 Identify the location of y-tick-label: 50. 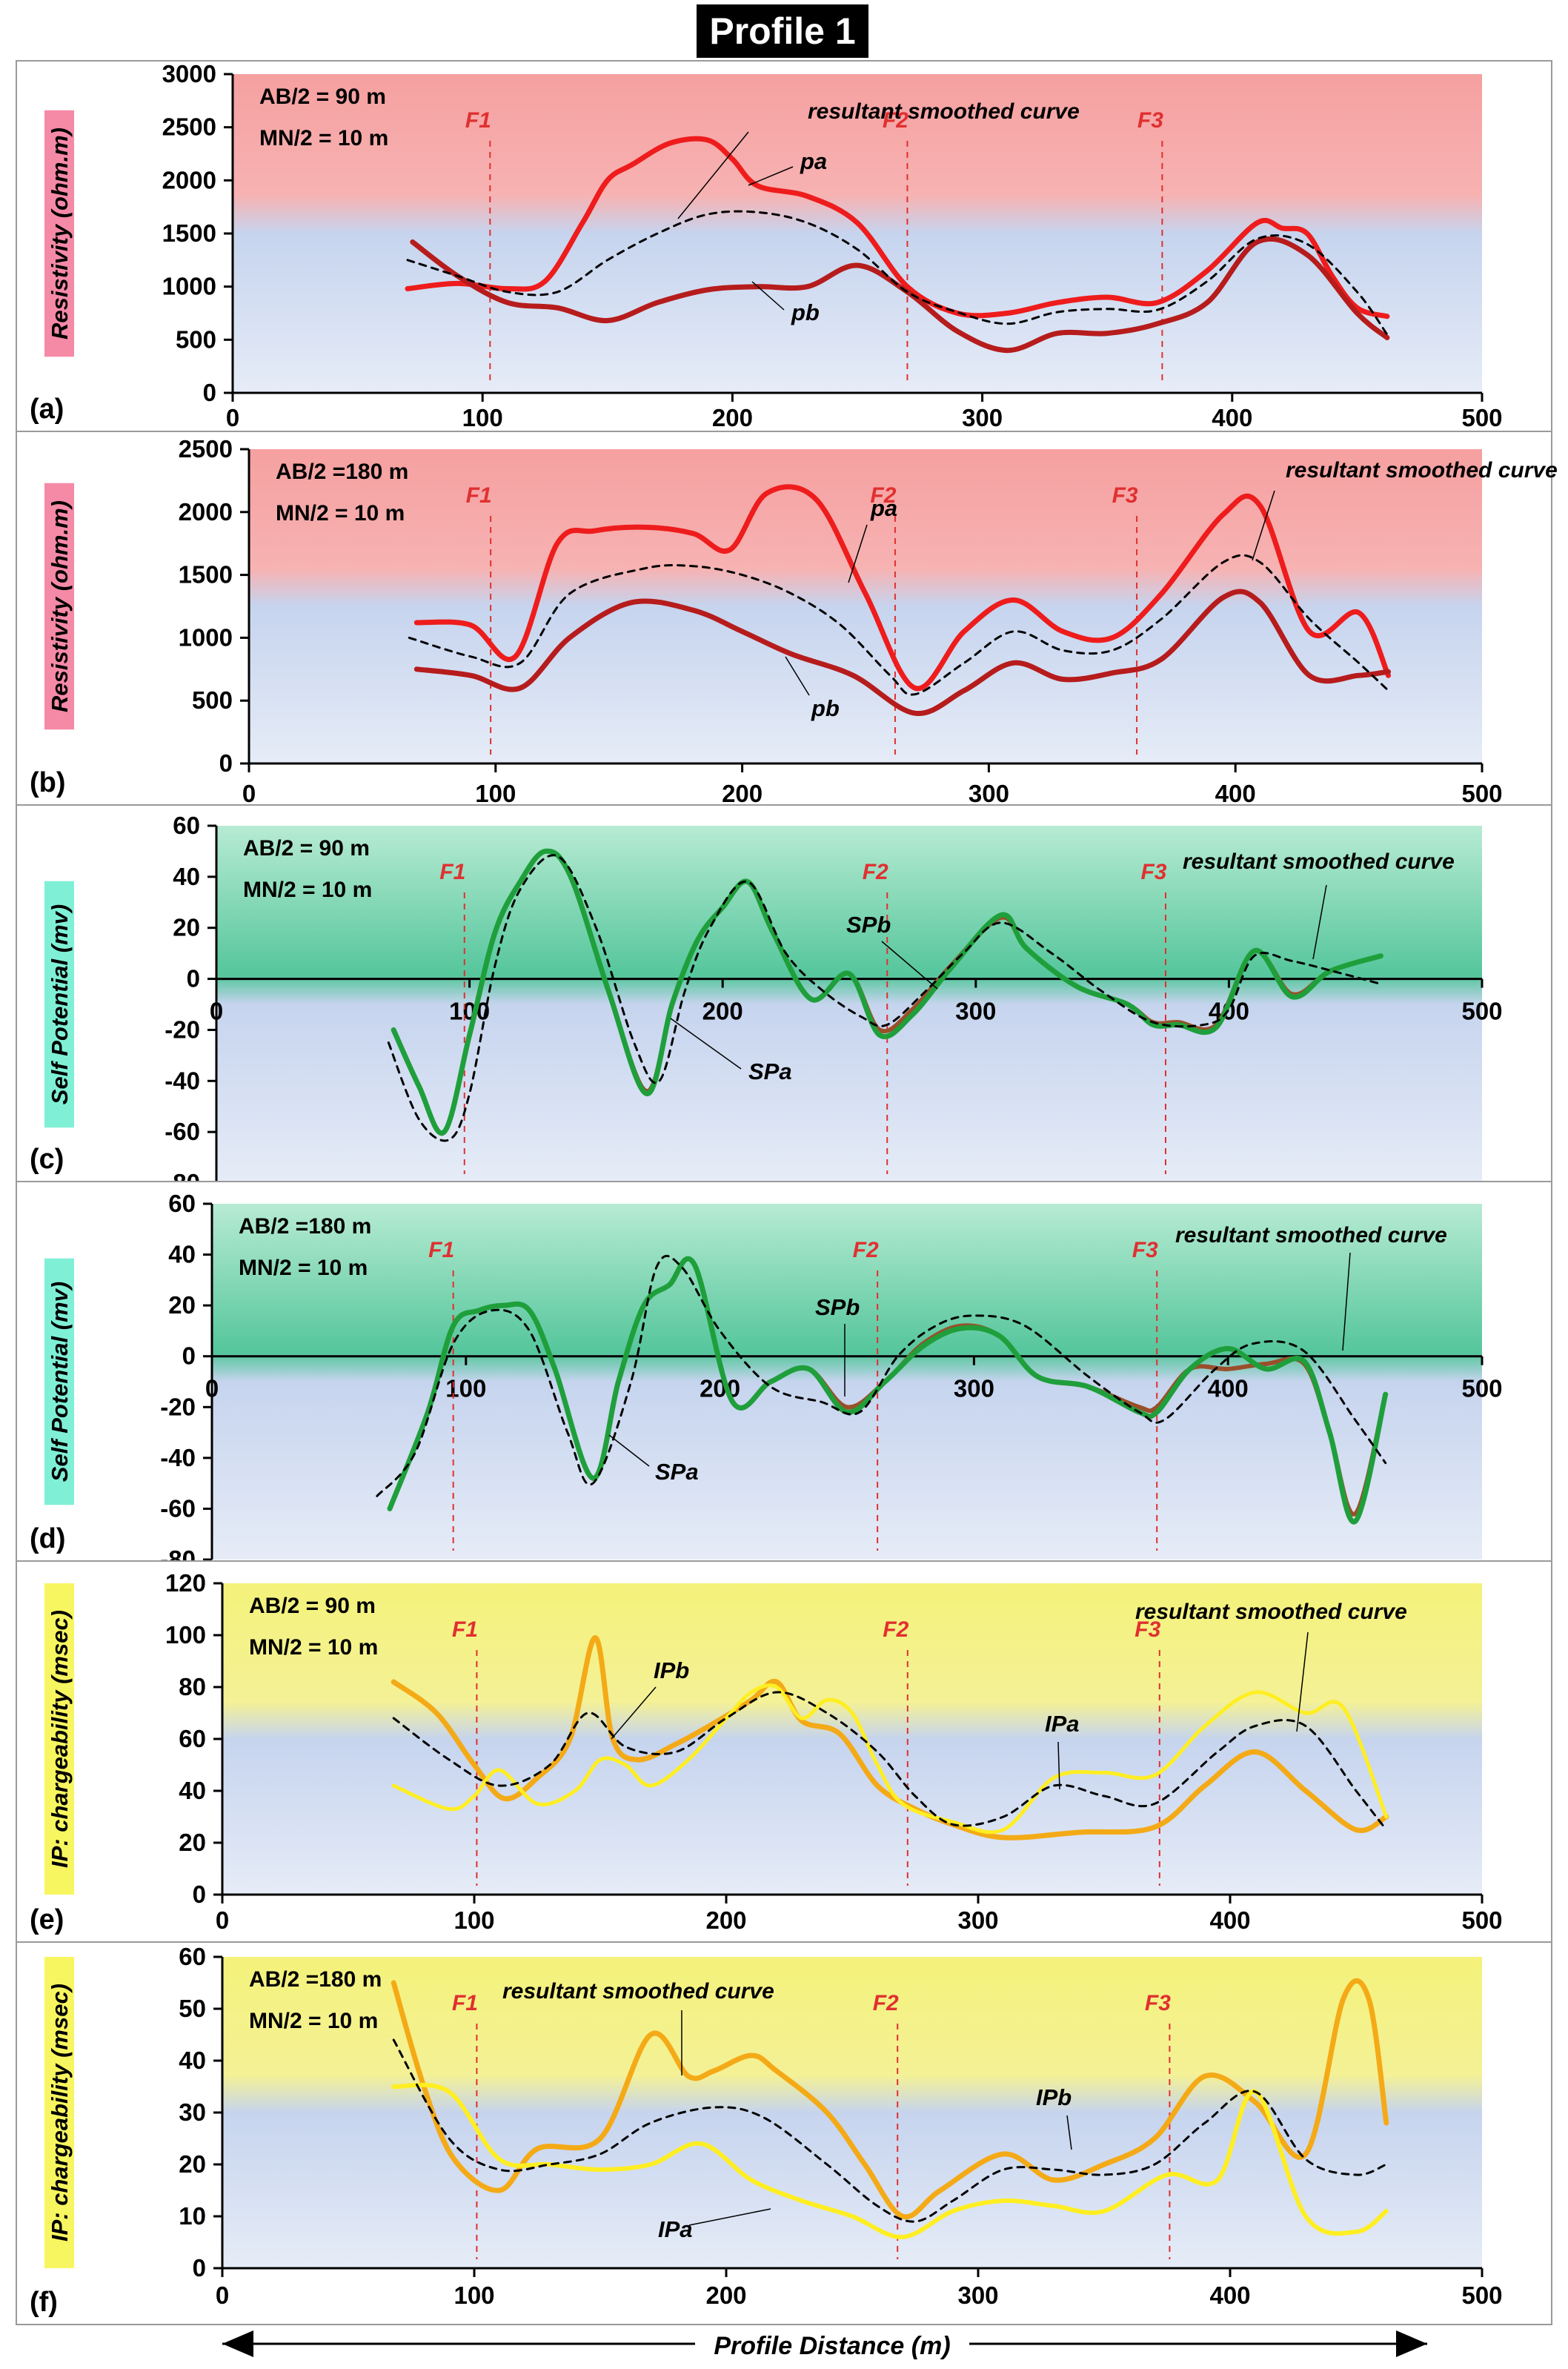
(192, 2008).